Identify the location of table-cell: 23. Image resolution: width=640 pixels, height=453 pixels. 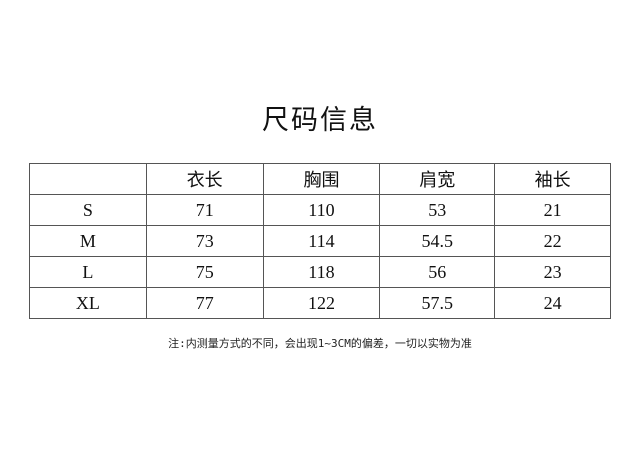
(552, 272).